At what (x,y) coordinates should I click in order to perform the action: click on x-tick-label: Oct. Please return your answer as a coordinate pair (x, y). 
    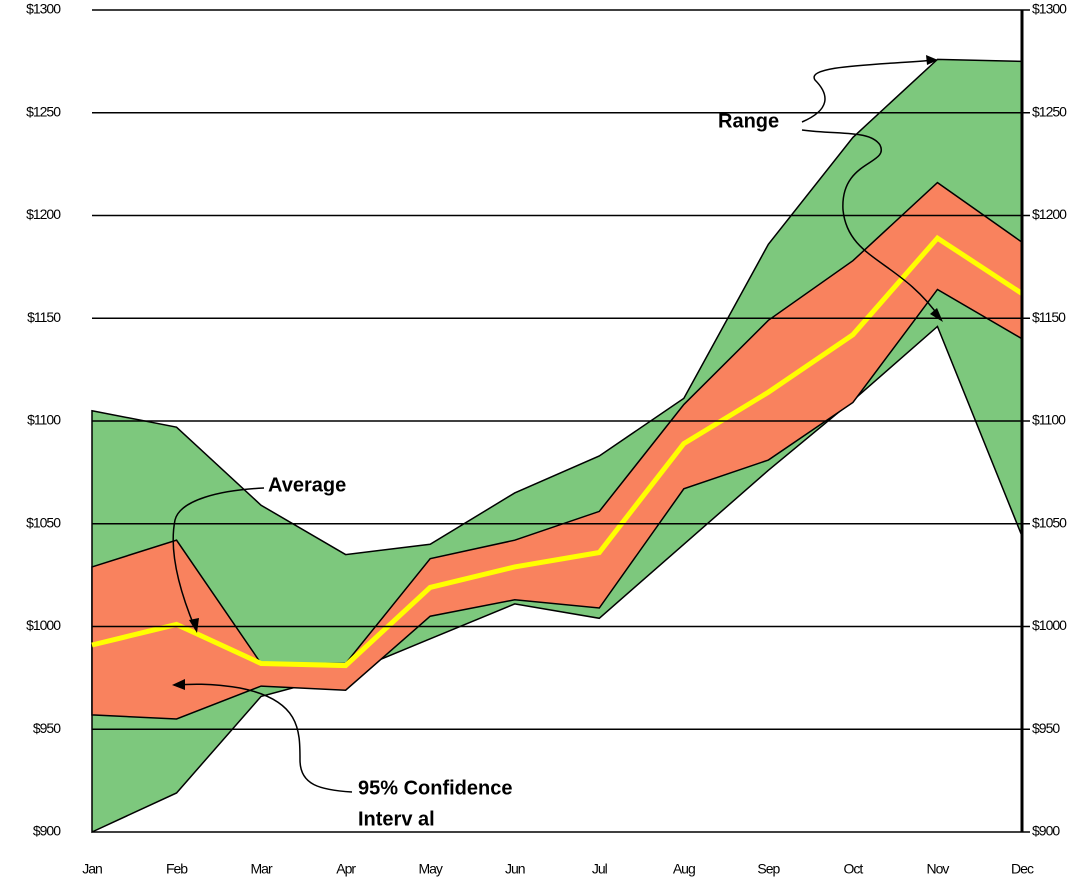
    Looking at the image, I should click on (854, 869).